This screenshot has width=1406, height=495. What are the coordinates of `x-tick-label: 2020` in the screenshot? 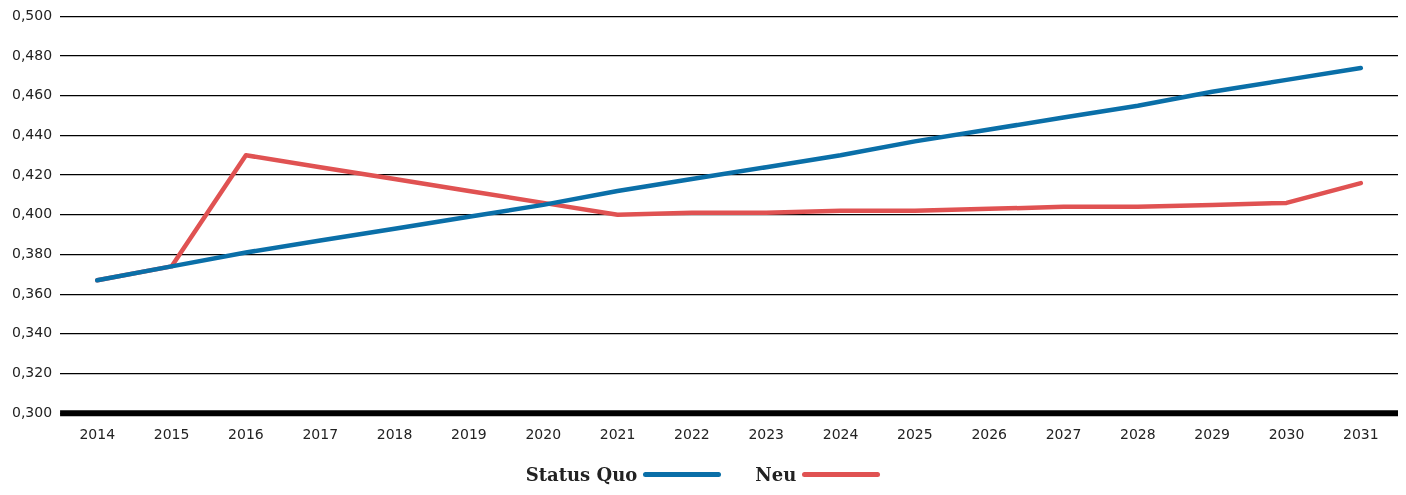 It's located at (543, 434).